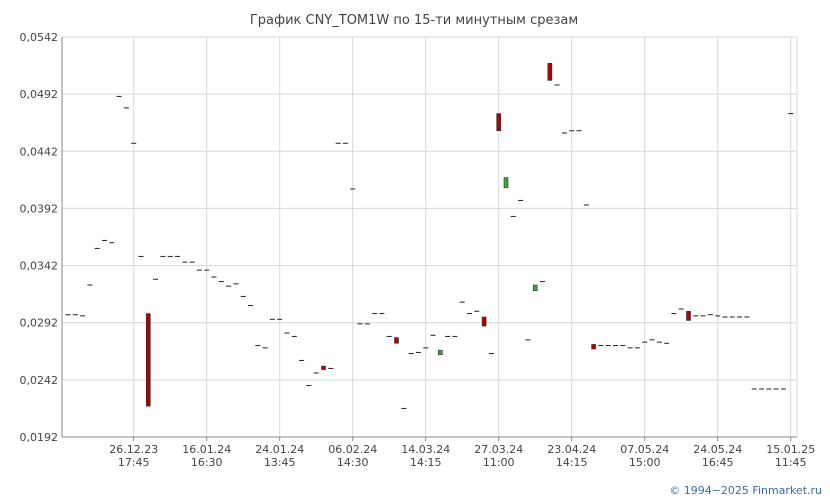 The image size is (830, 504). What do you see at coordinates (39, 151) in the screenshot?
I see `y-tick-label: 0,0442` at bounding box center [39, 151].